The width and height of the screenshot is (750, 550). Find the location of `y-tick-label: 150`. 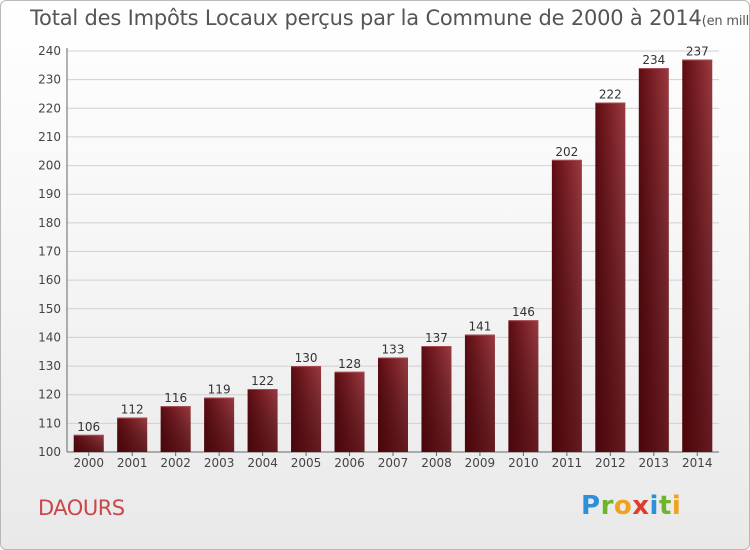

y-tick-label: 150 is located at coordinates (49, 309).